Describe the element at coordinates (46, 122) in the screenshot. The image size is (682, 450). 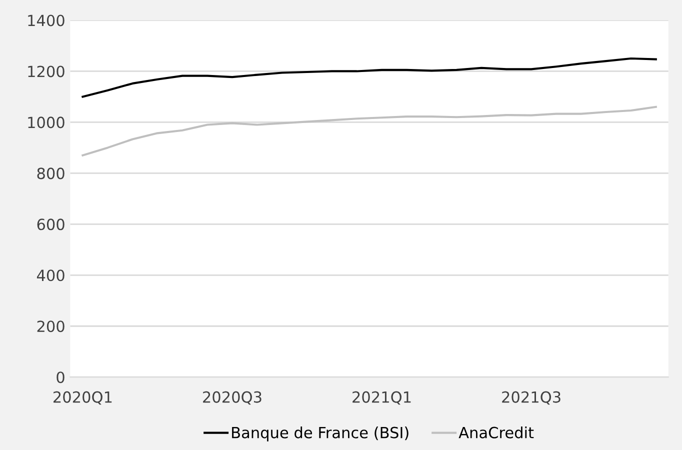
I see `y-tick-label: 1000` at that location.